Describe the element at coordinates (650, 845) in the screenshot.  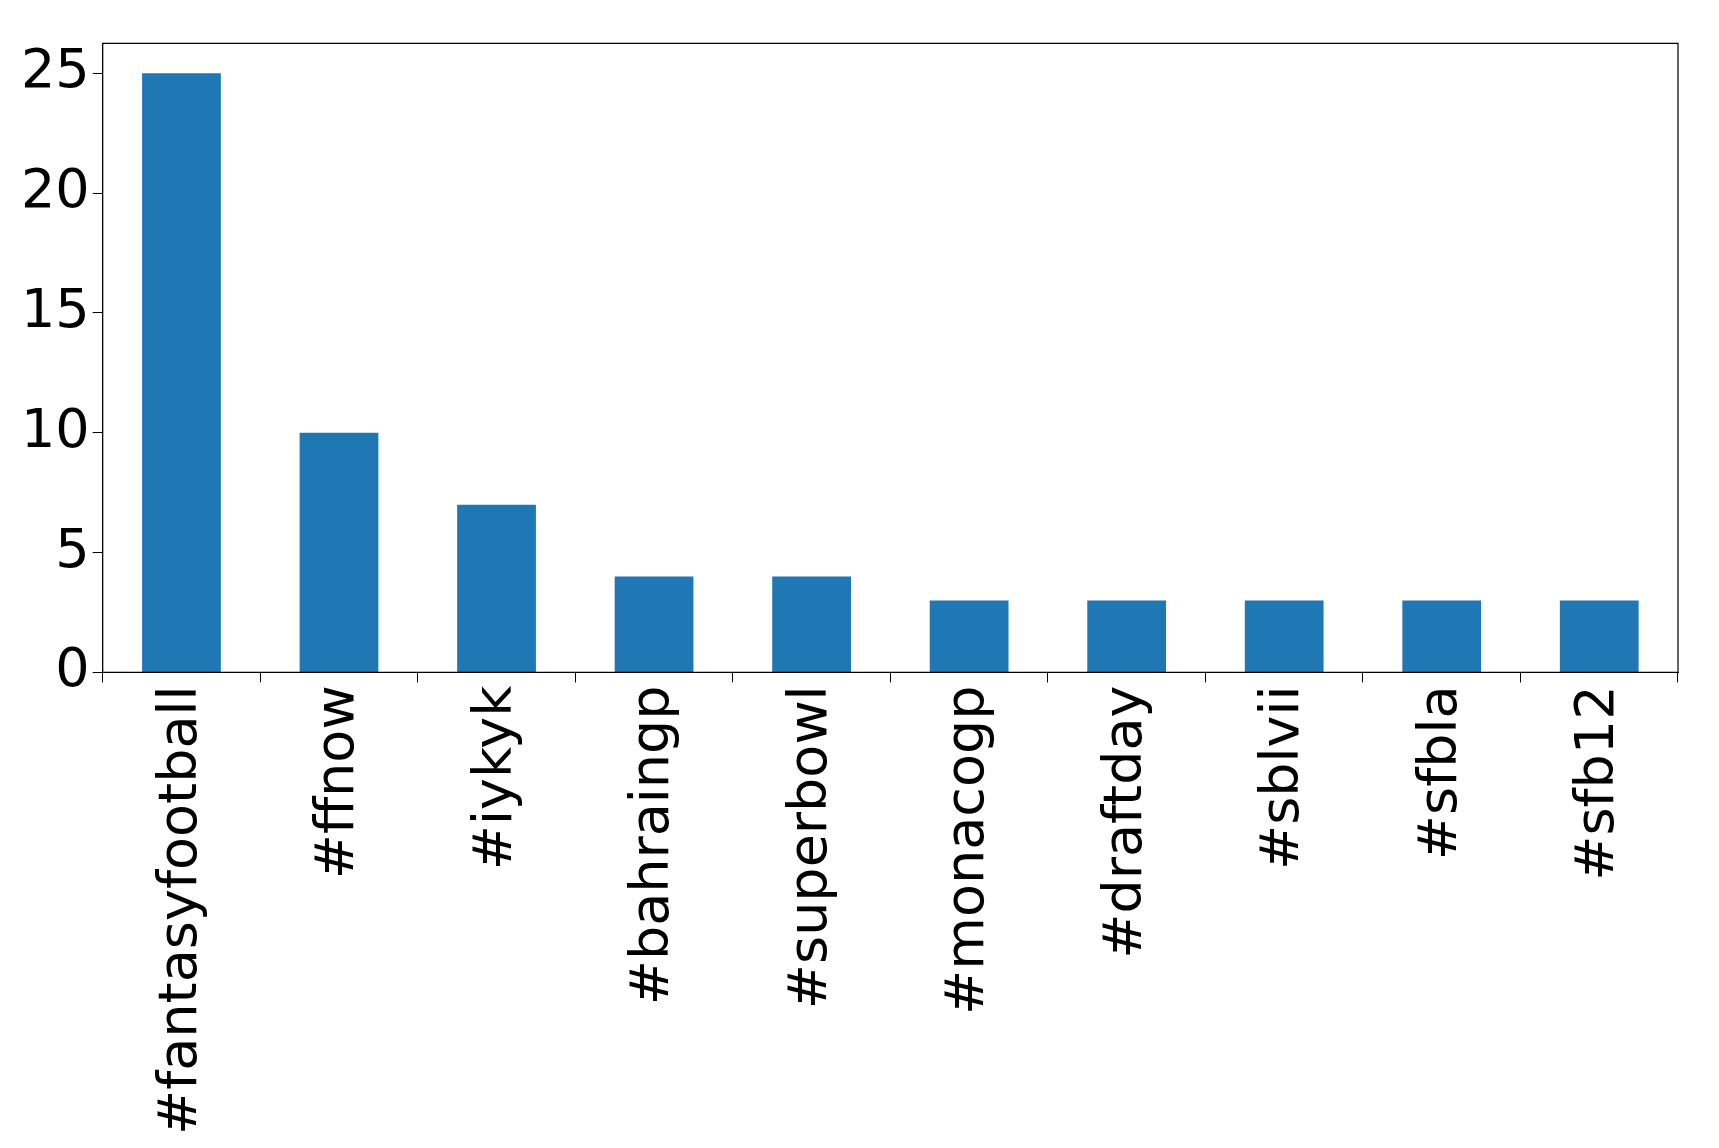
I see `x-tick-label: #bahraingp` at that location.